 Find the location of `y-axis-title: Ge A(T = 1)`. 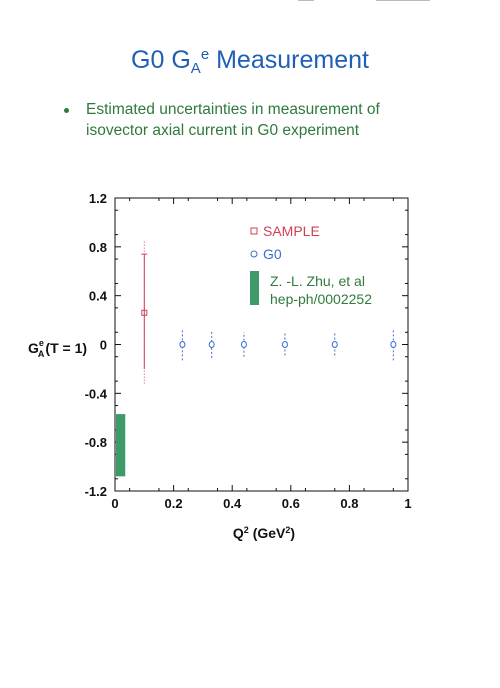

y-axis-title: Ge A(T = 1) is located at coordinates (57, 348).